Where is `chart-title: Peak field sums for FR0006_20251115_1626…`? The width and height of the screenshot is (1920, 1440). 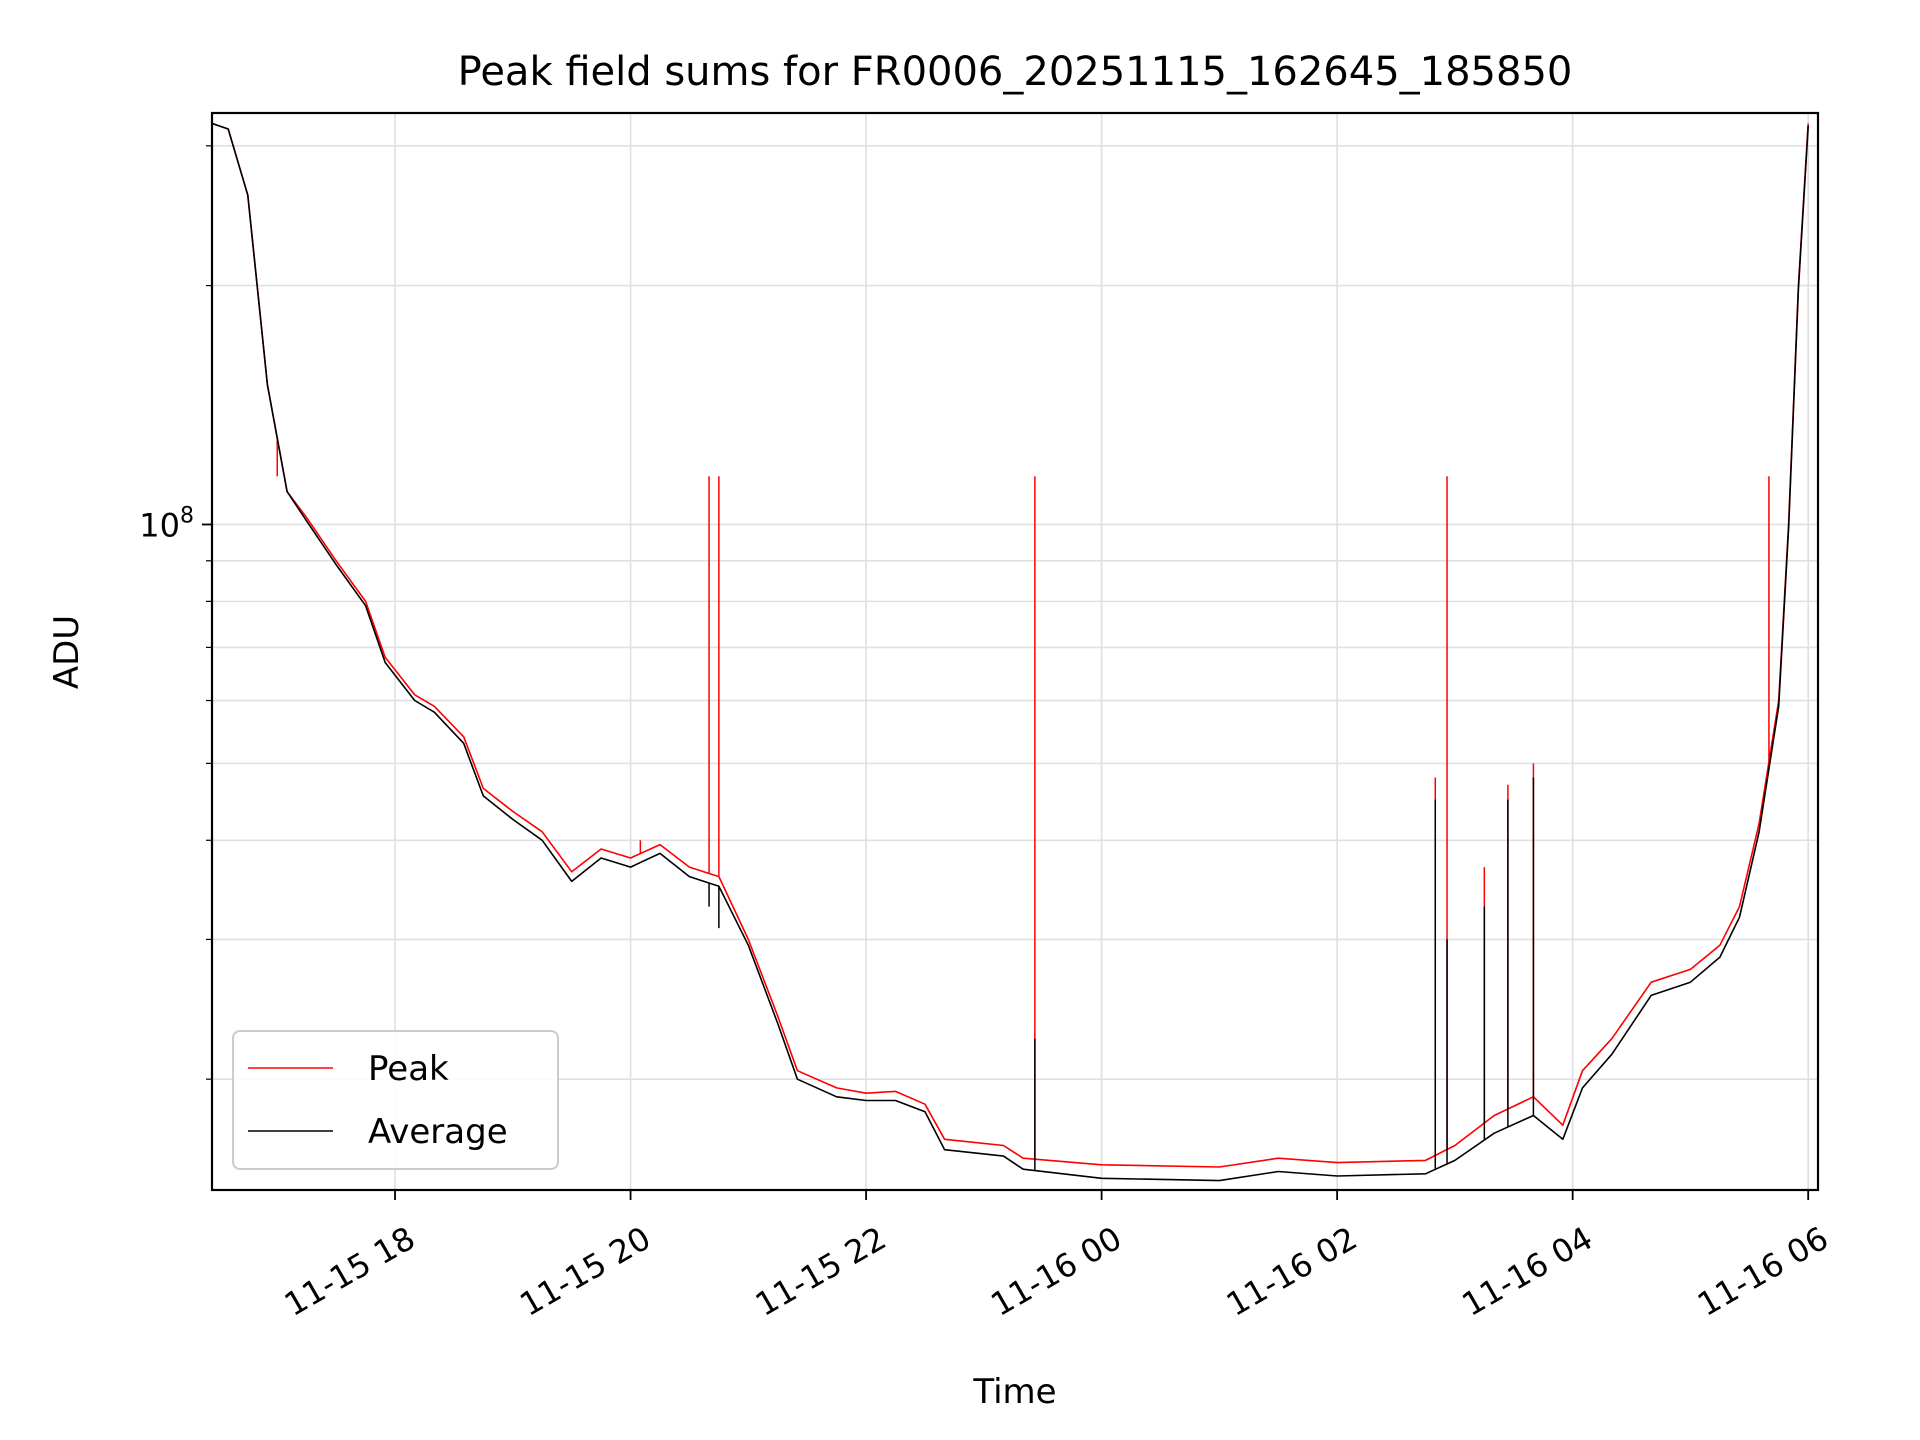
chart-title: Peak field sums for FR0006_20251115_1626… is located at coordinates (1015, 72).